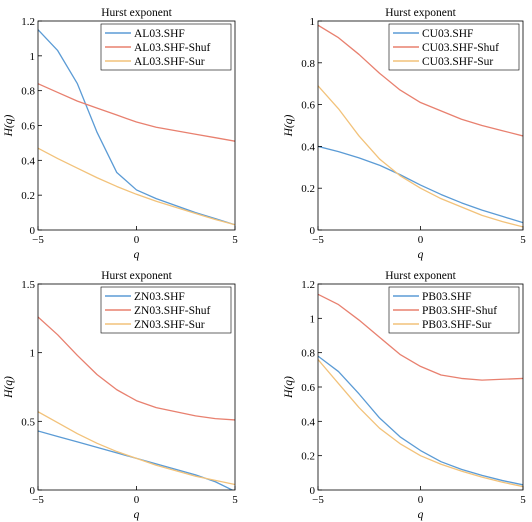 This screenshot has width=532, height=522. Describe the element at coordinates (159, 34) in the screenshot. I see `legend-entry: AL03.SHF` at that location.